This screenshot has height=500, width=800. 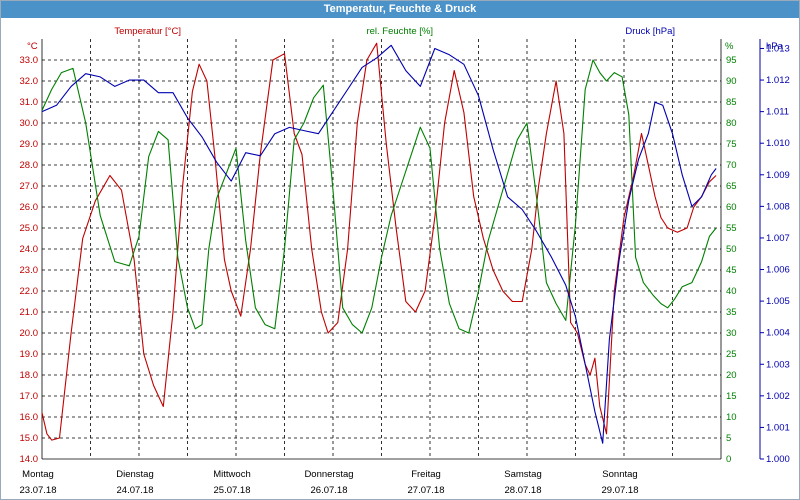 I want to click on press-tick-label: 1.009, so click(x=778, y=175).